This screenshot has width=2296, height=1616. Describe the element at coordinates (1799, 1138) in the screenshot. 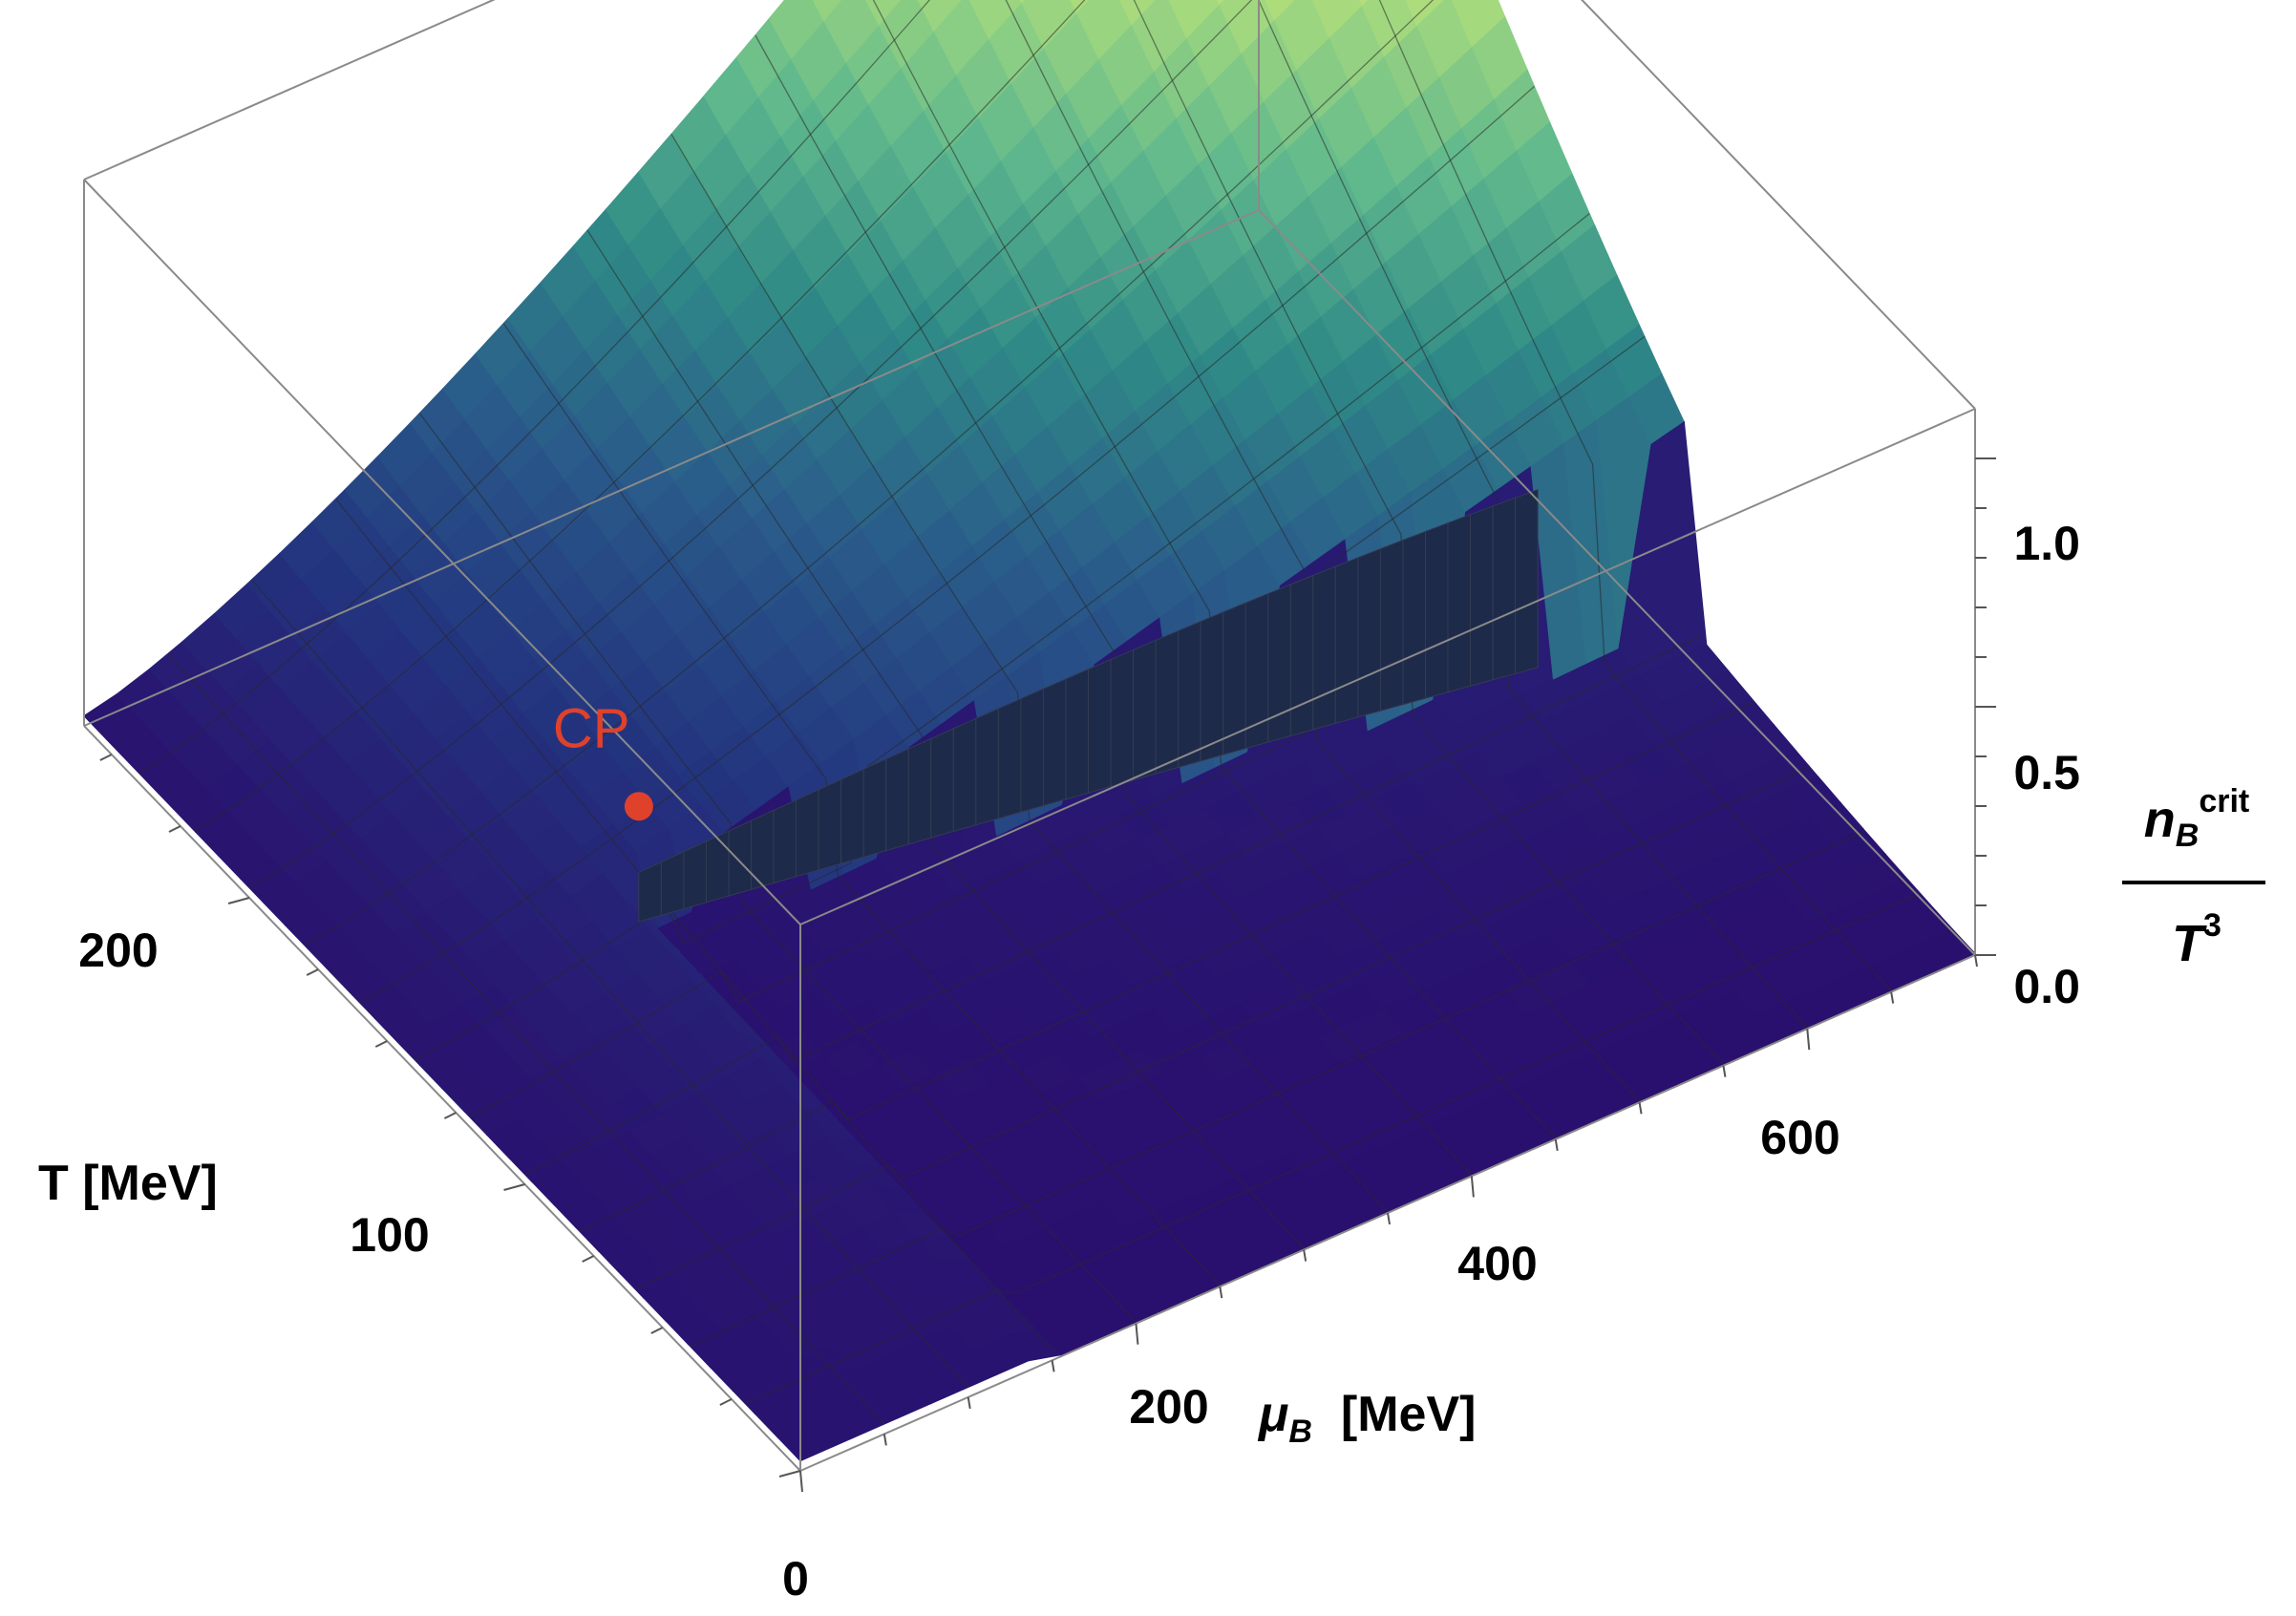

I see `x-tick-label-600: 600` at that location.